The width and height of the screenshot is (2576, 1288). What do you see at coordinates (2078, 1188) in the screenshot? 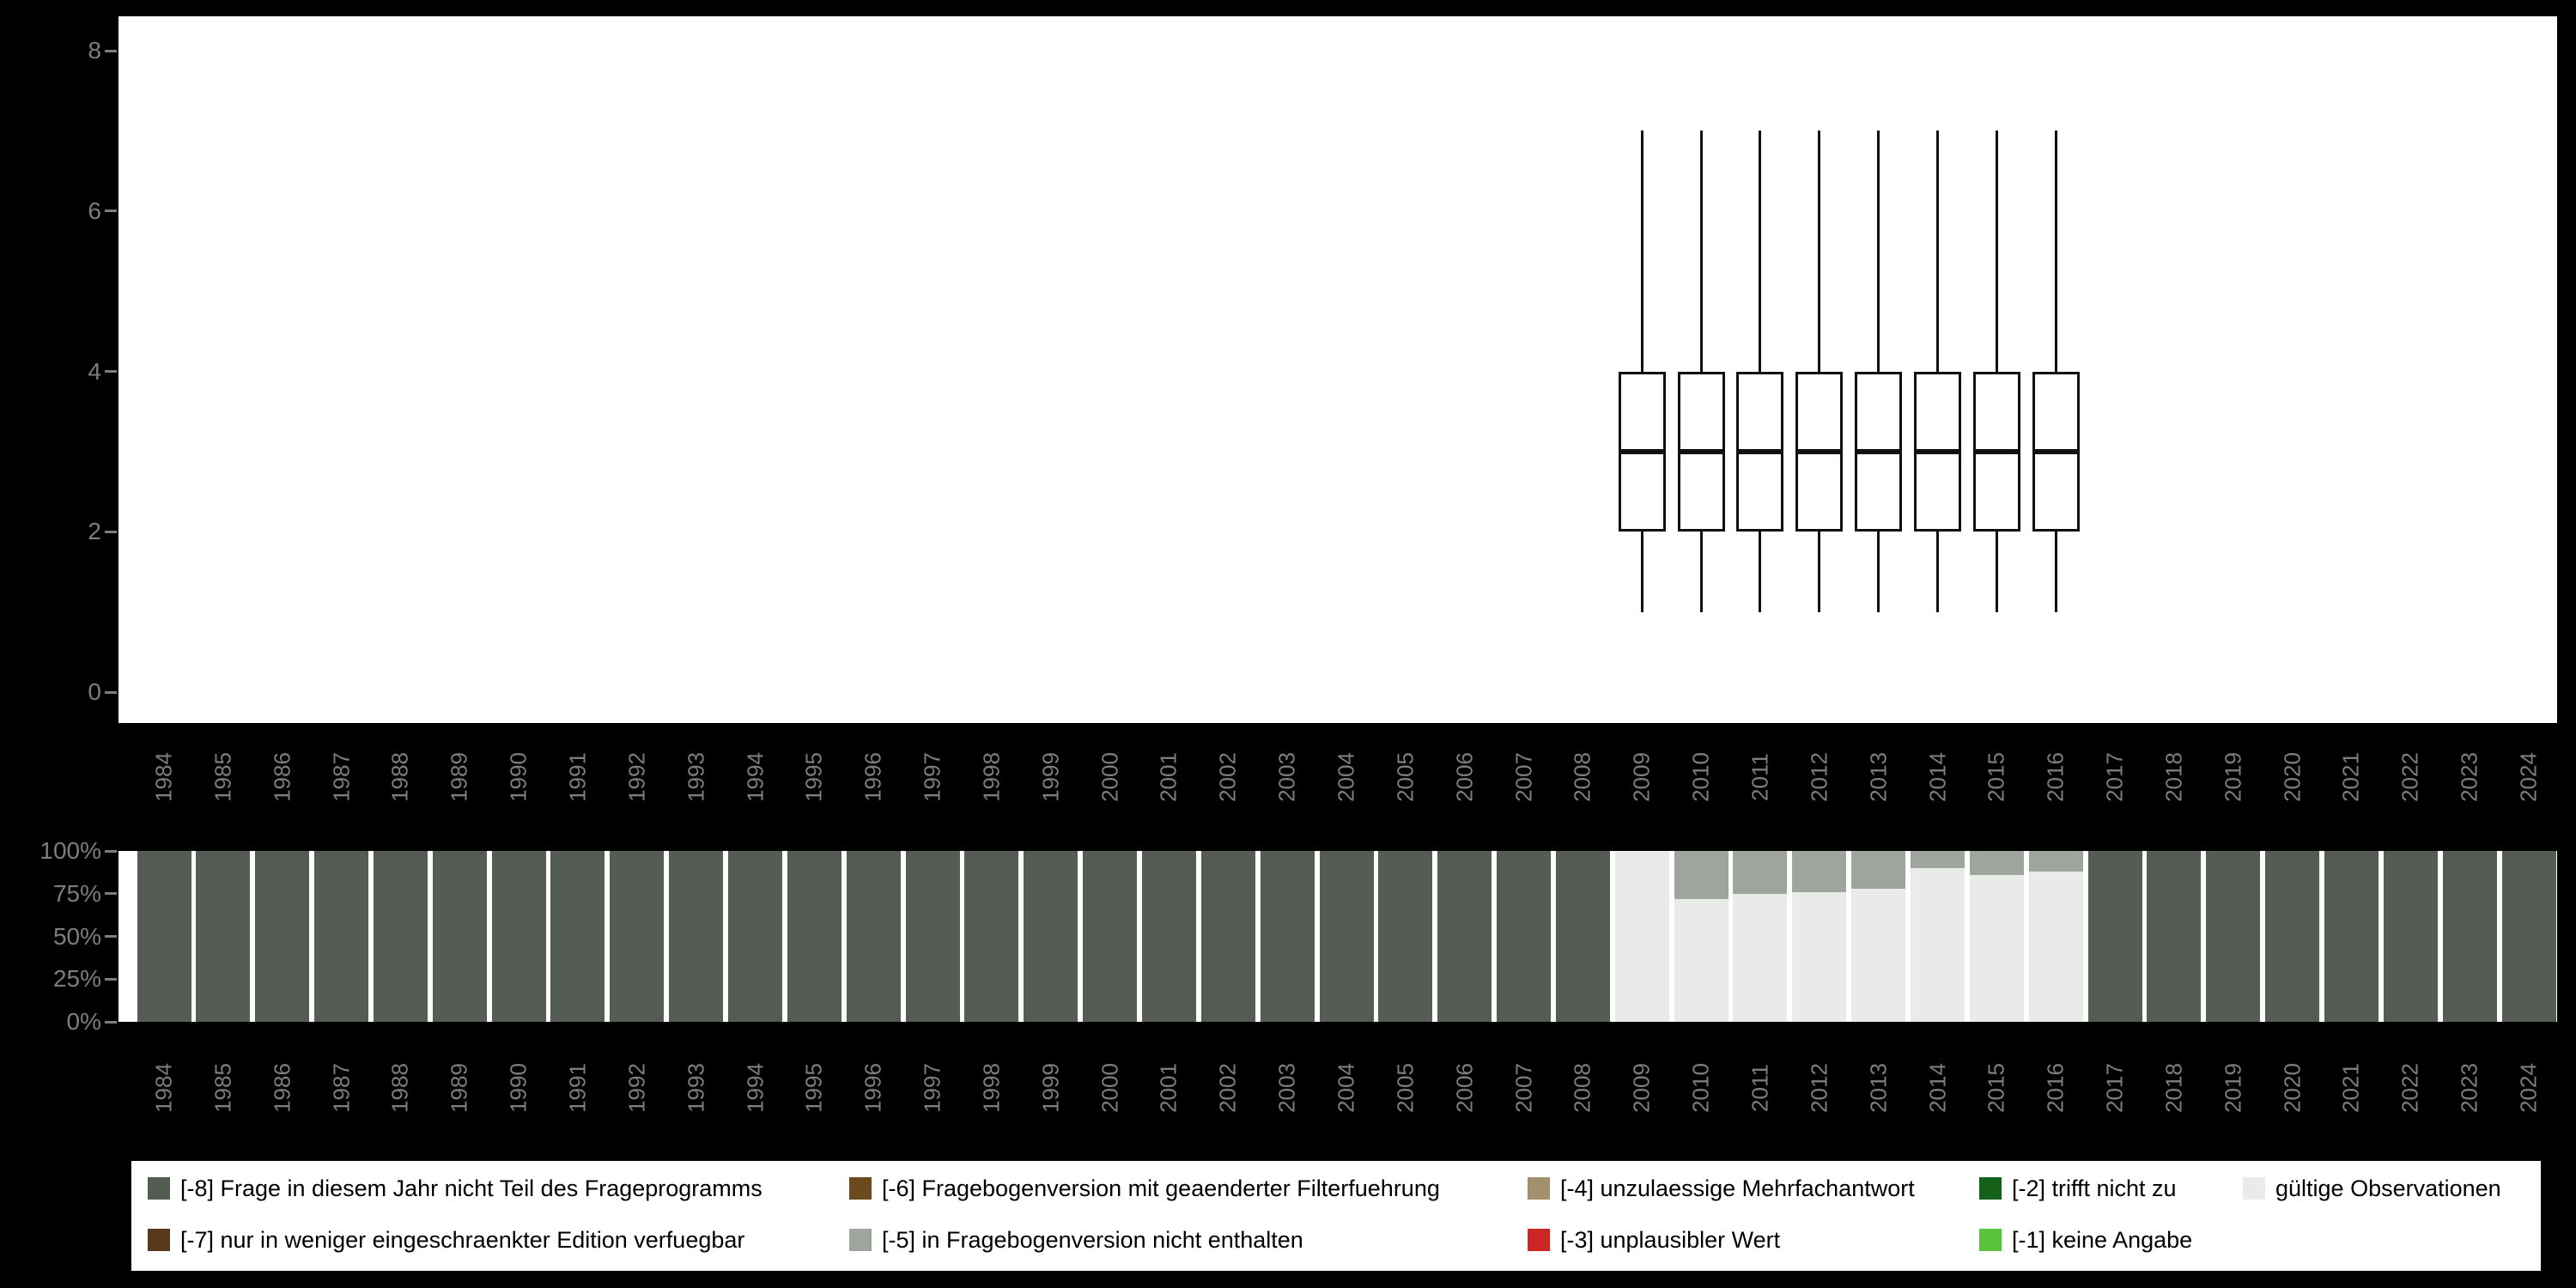
I see `legend-item: [-2] trifft nicht zu` at bounding box center [2078, 1188].